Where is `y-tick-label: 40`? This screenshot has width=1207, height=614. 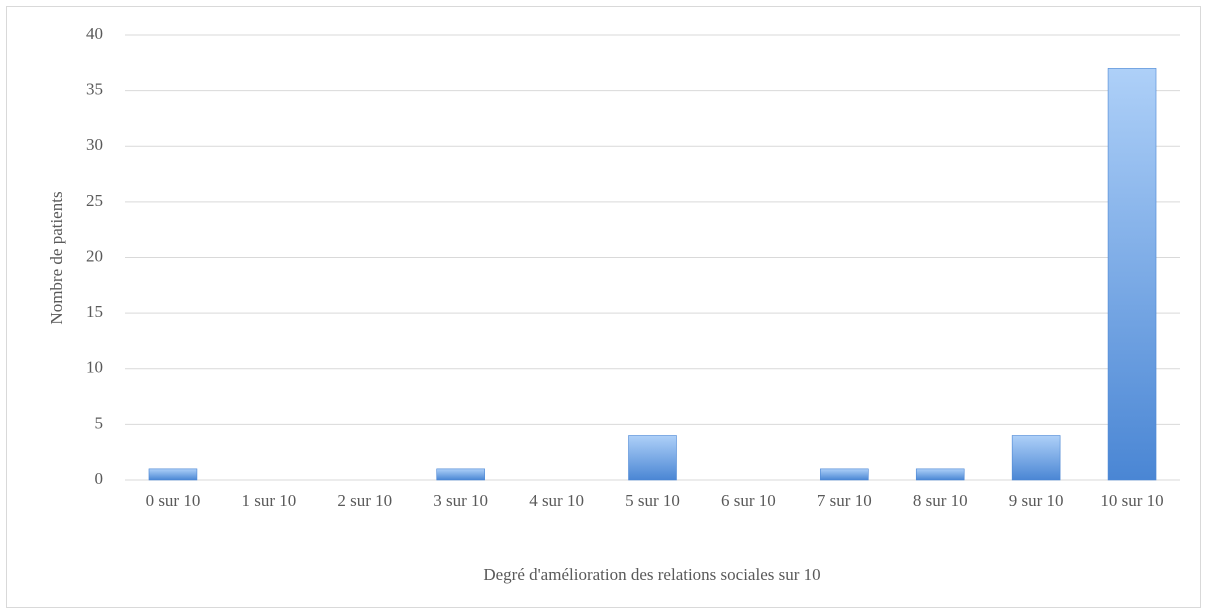
y-tick-label: 40 is located at coordinates (94, 33).